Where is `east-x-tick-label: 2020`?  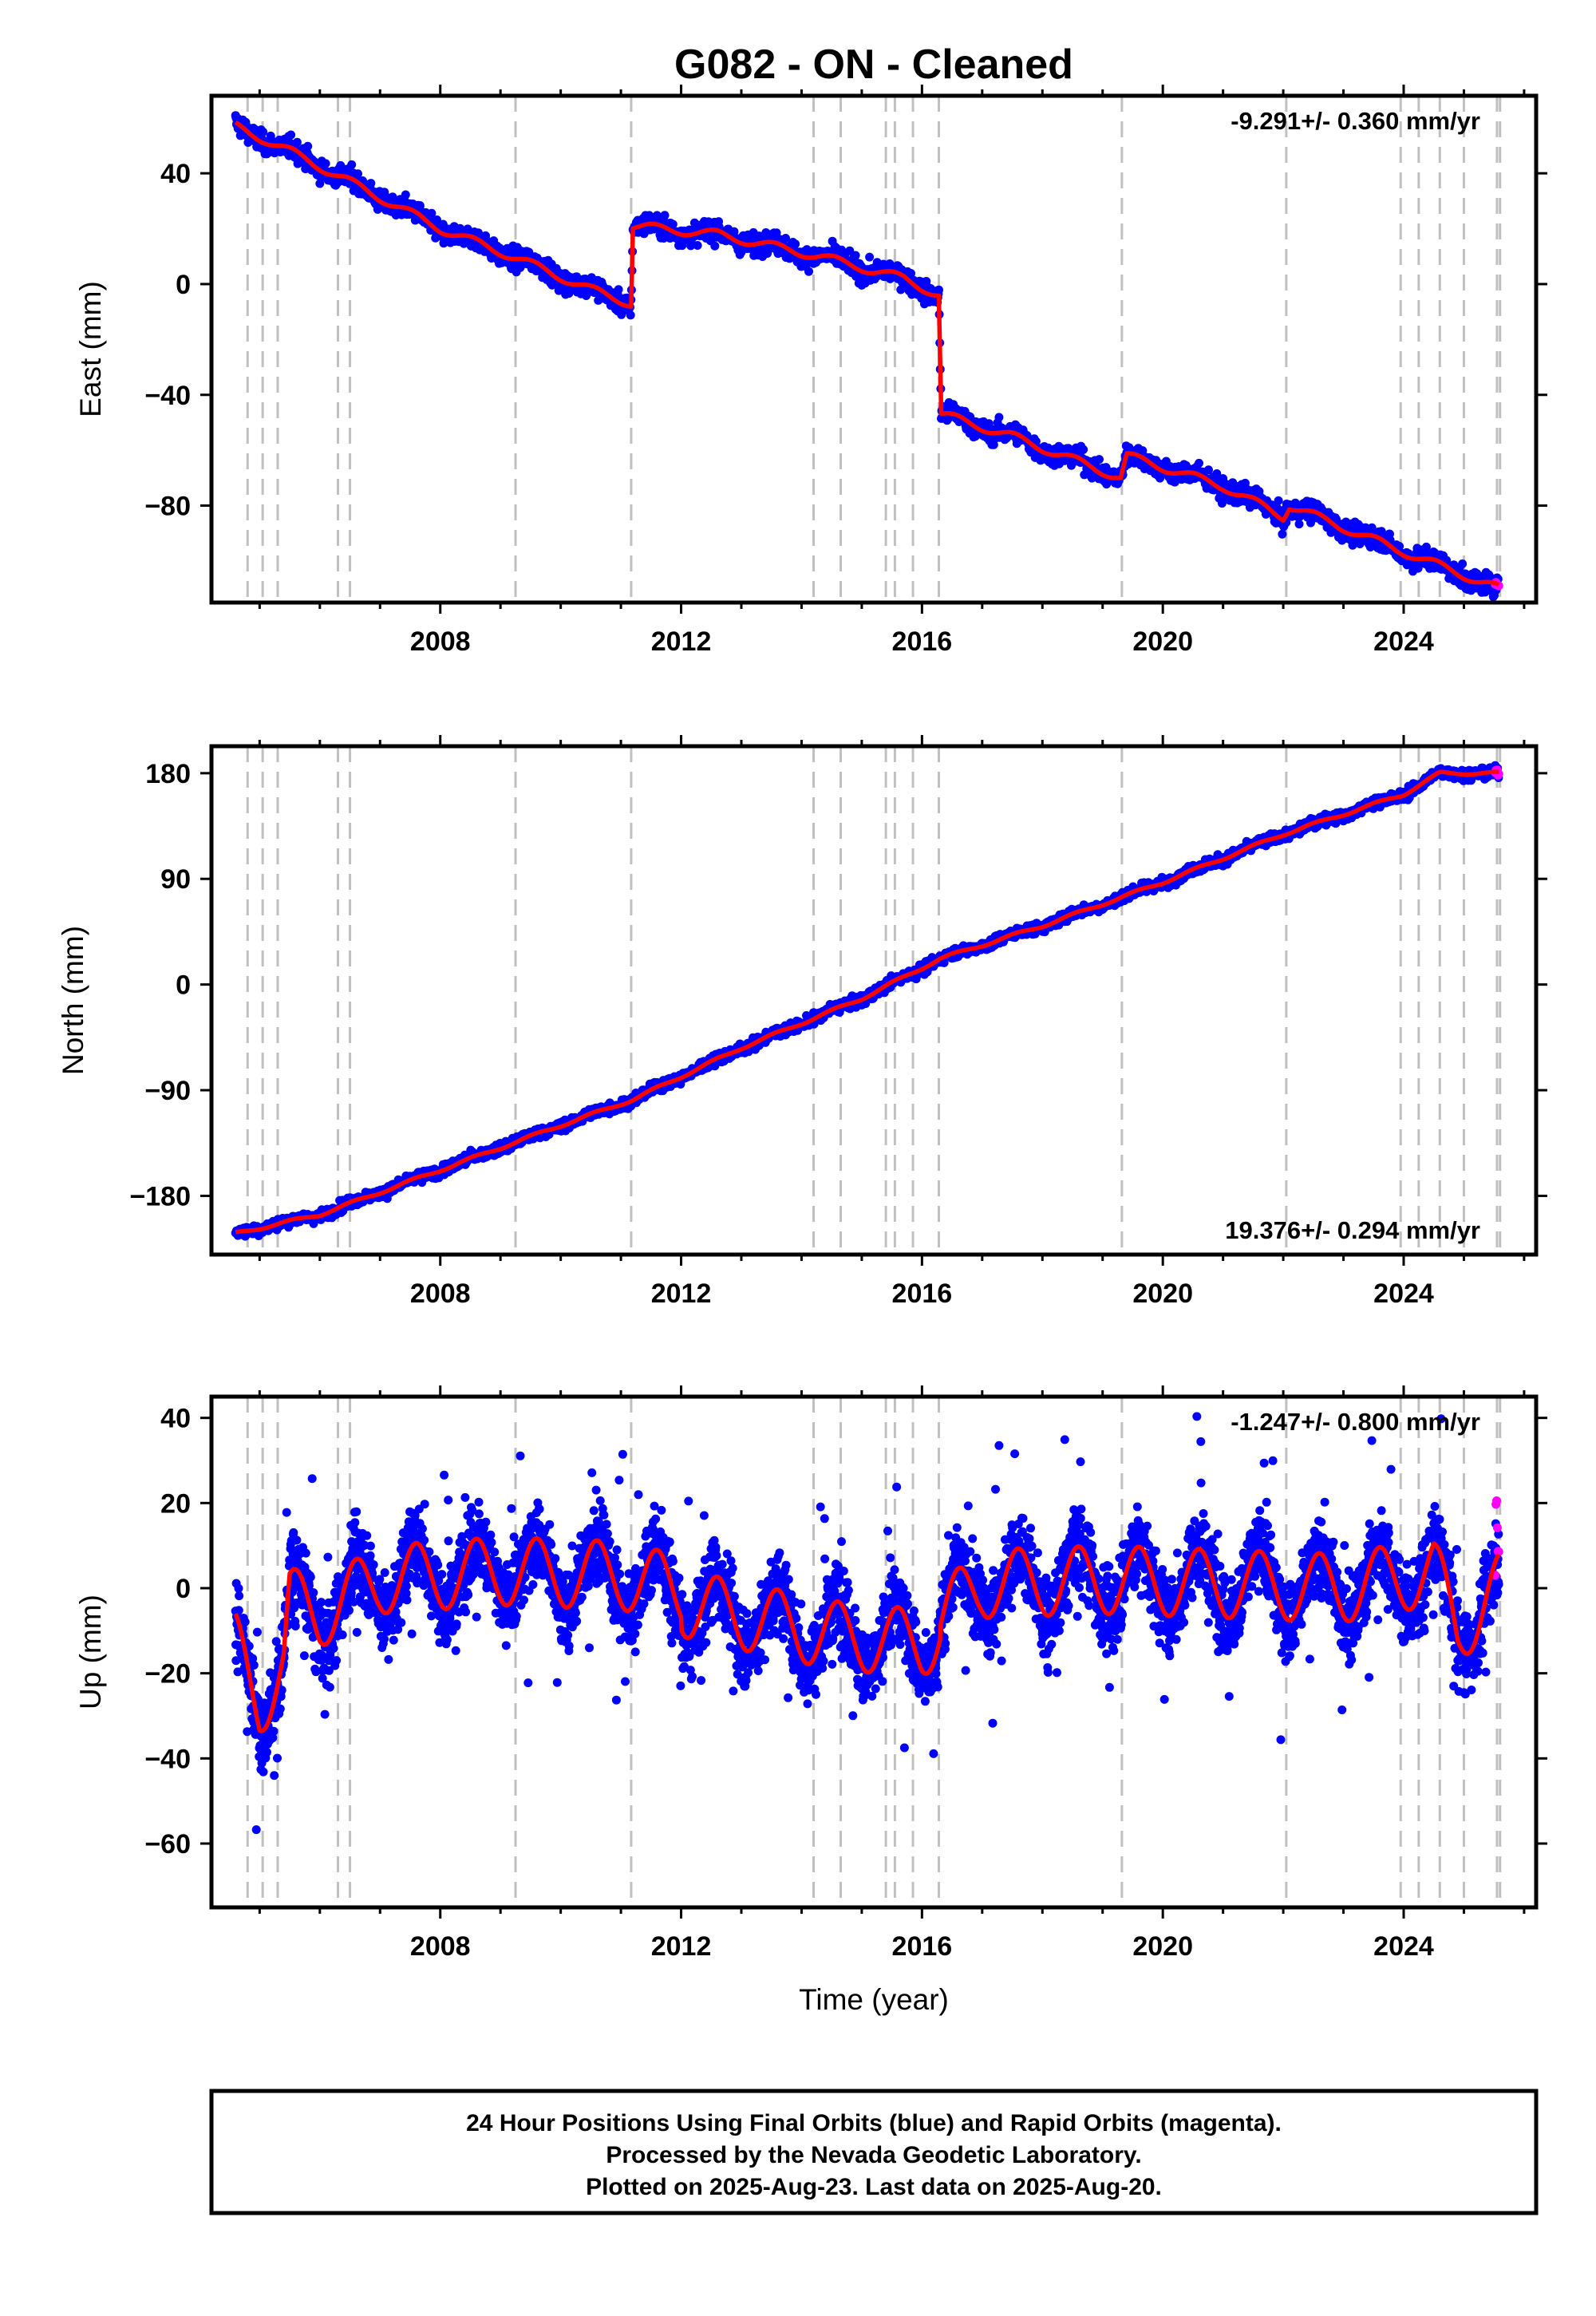 east-x-tick-label: 2020 is located at coordinates (1162, 641).